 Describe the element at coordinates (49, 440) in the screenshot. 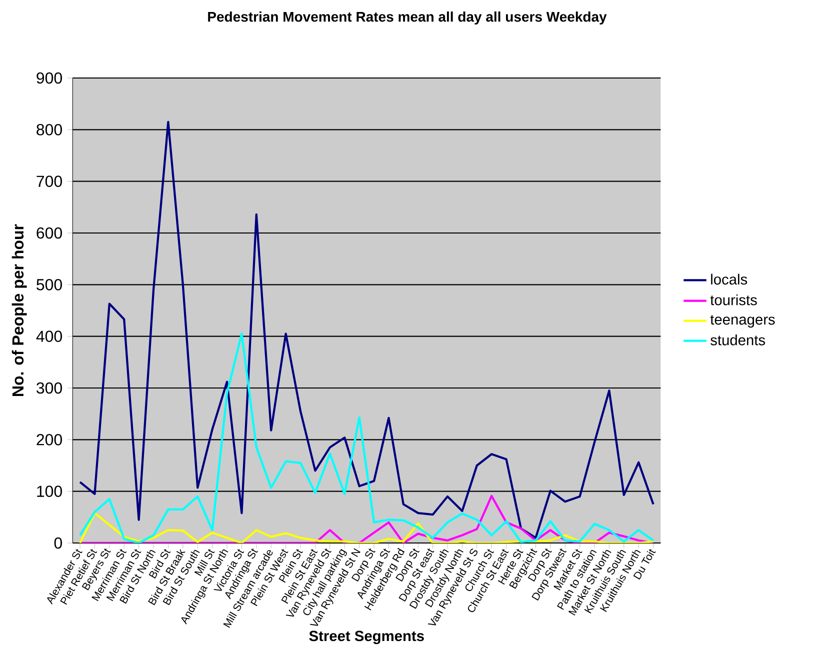

I see `y-tick-label: 200` at that location.